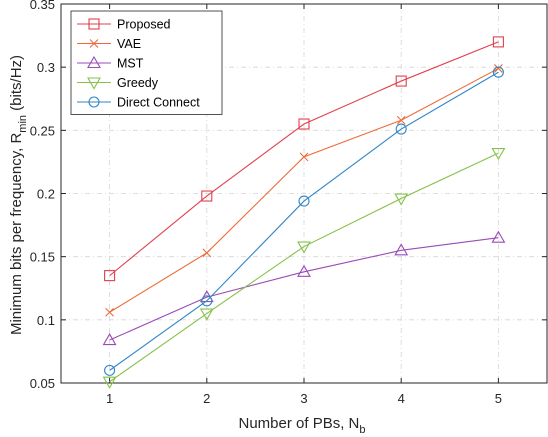  Describe the element at coordinates (42, 6) in the screenshot. I see `y-tick-label: 0.35` at that location.